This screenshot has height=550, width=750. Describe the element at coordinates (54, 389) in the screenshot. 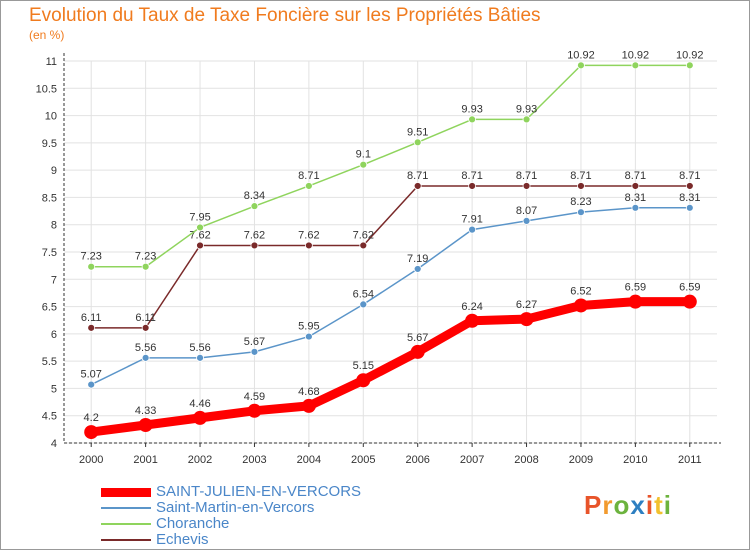

I see `y-tick-label: 5` at that location.